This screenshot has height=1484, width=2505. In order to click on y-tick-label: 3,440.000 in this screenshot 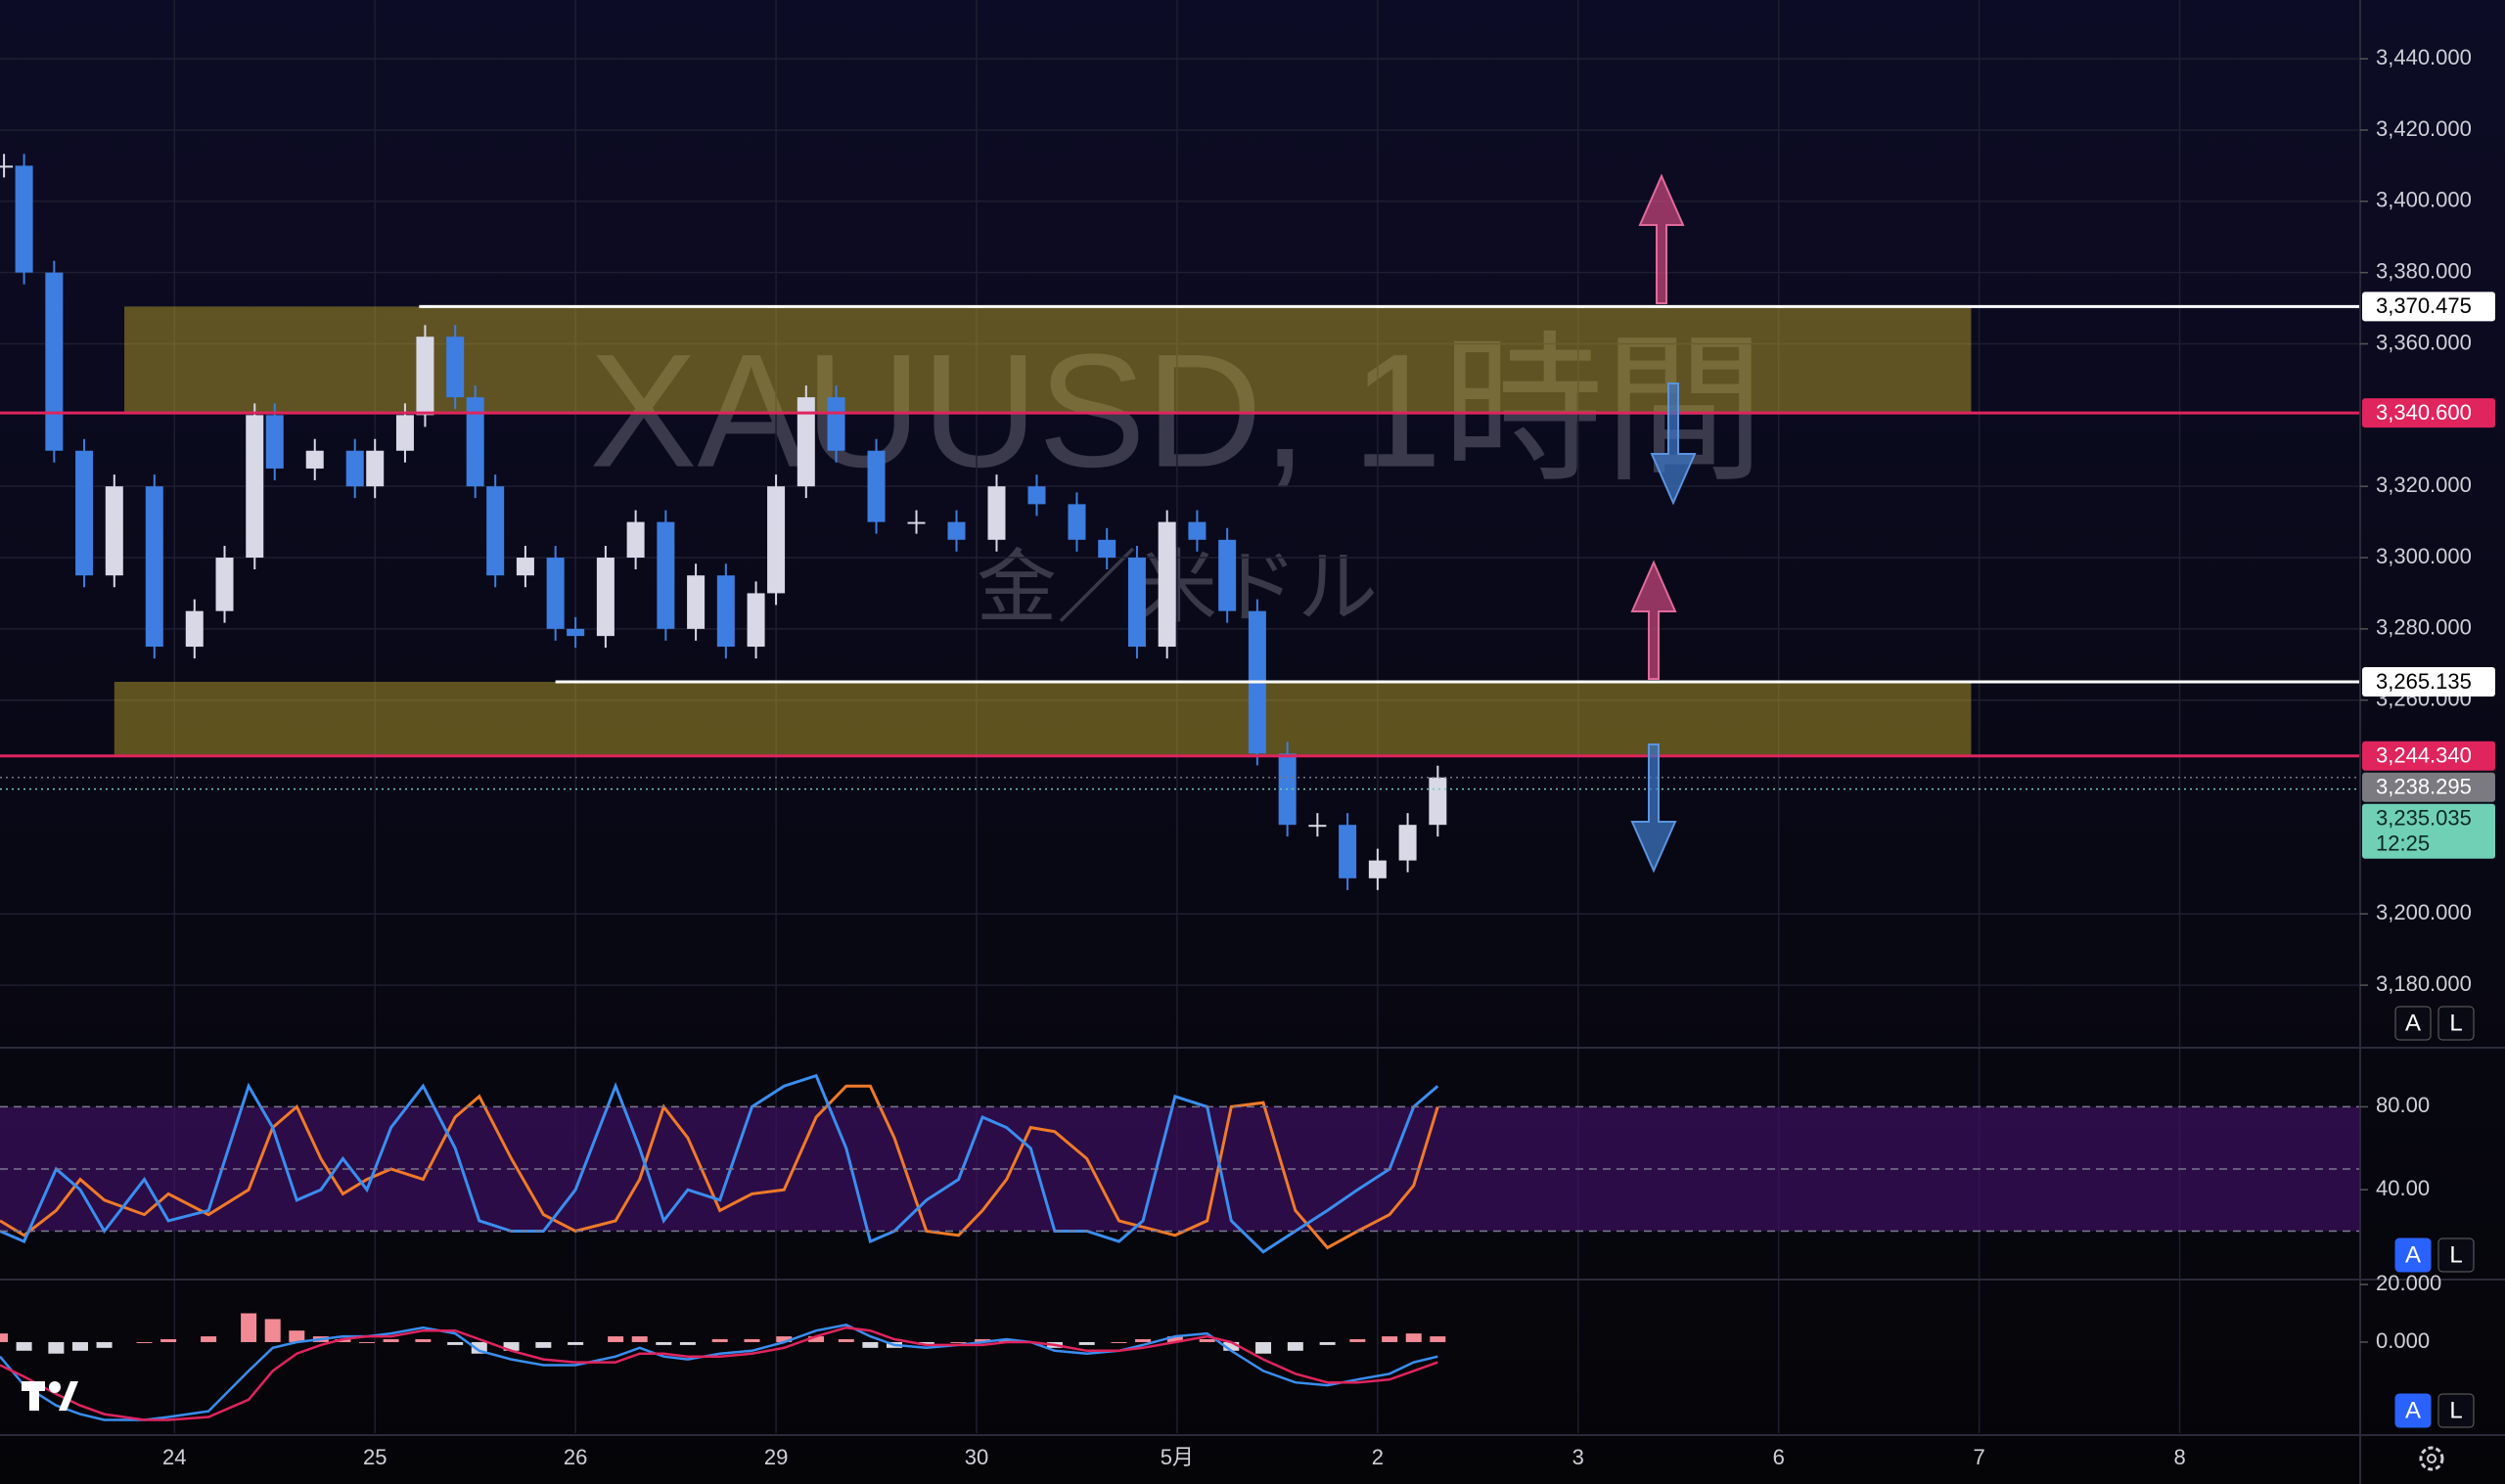, I will do `click(2424, 57)`.